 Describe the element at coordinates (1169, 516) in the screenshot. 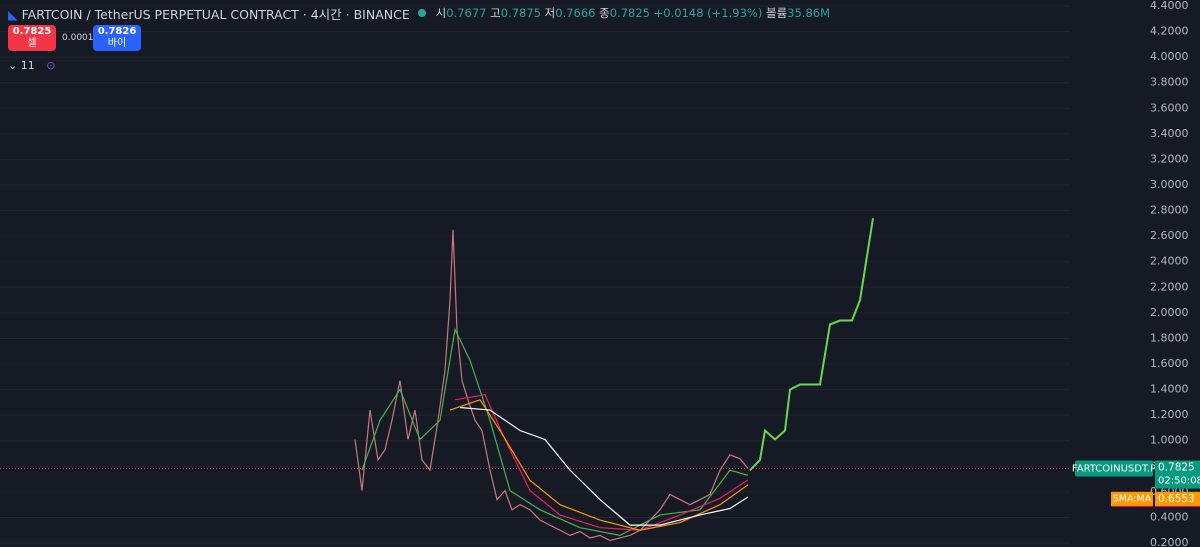

I see `y-tick-label: 0.4000` at that location.